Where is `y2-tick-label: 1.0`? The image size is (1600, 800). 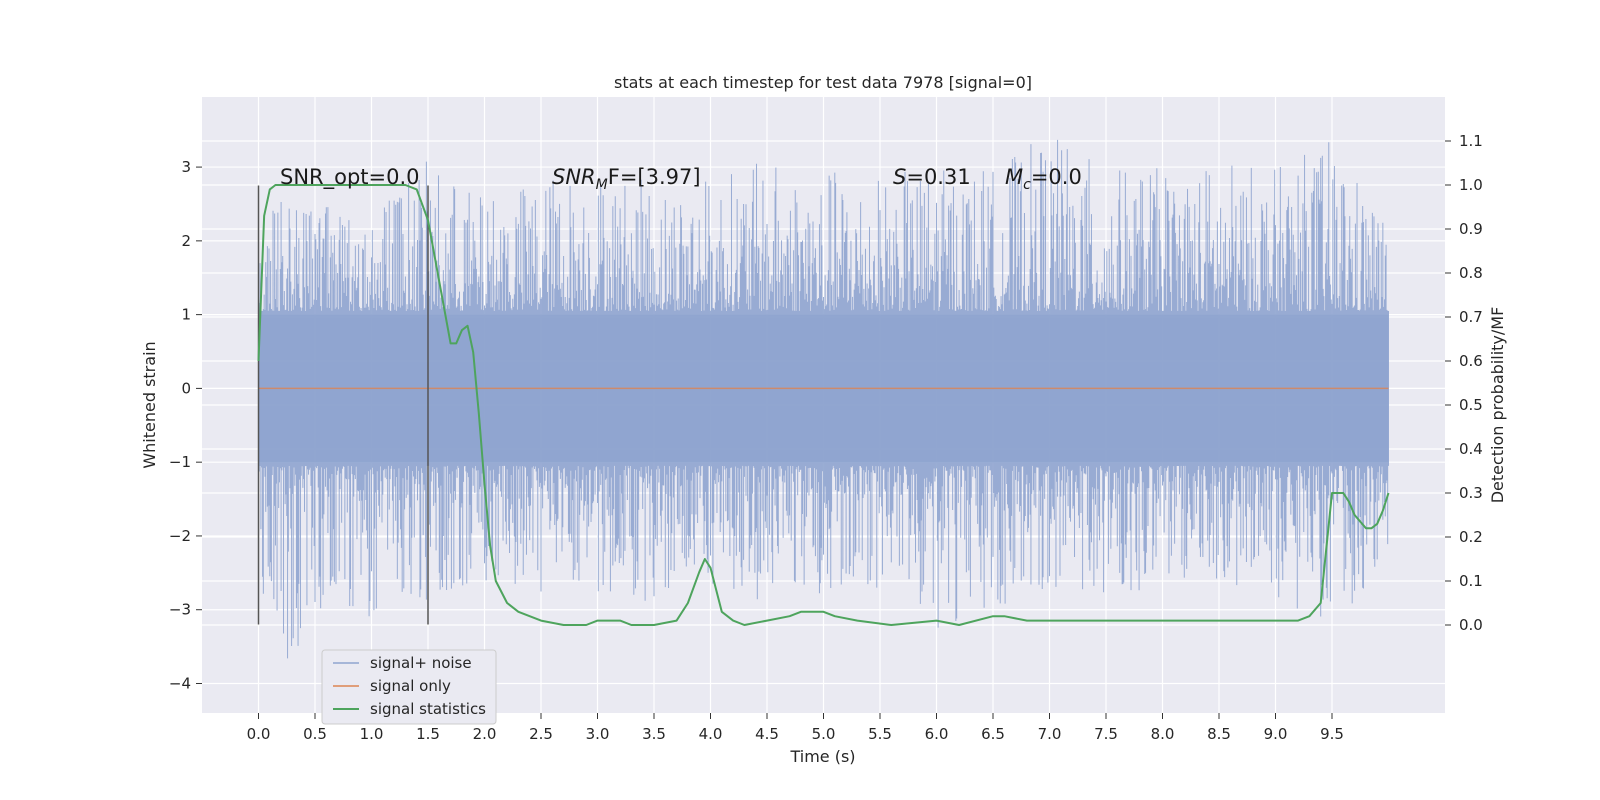 y2-tick-label: 1.0 is located at coordinates (1471, 185).